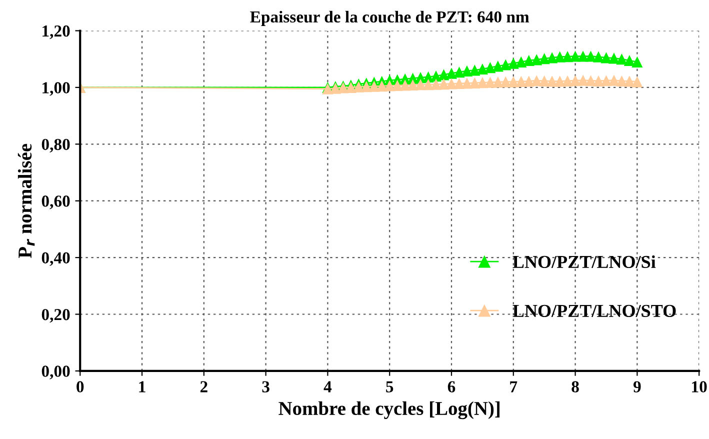  Describe the element at coordinates (514, 386) in the screenshot. I see `x-tick-label: 7` at that location.